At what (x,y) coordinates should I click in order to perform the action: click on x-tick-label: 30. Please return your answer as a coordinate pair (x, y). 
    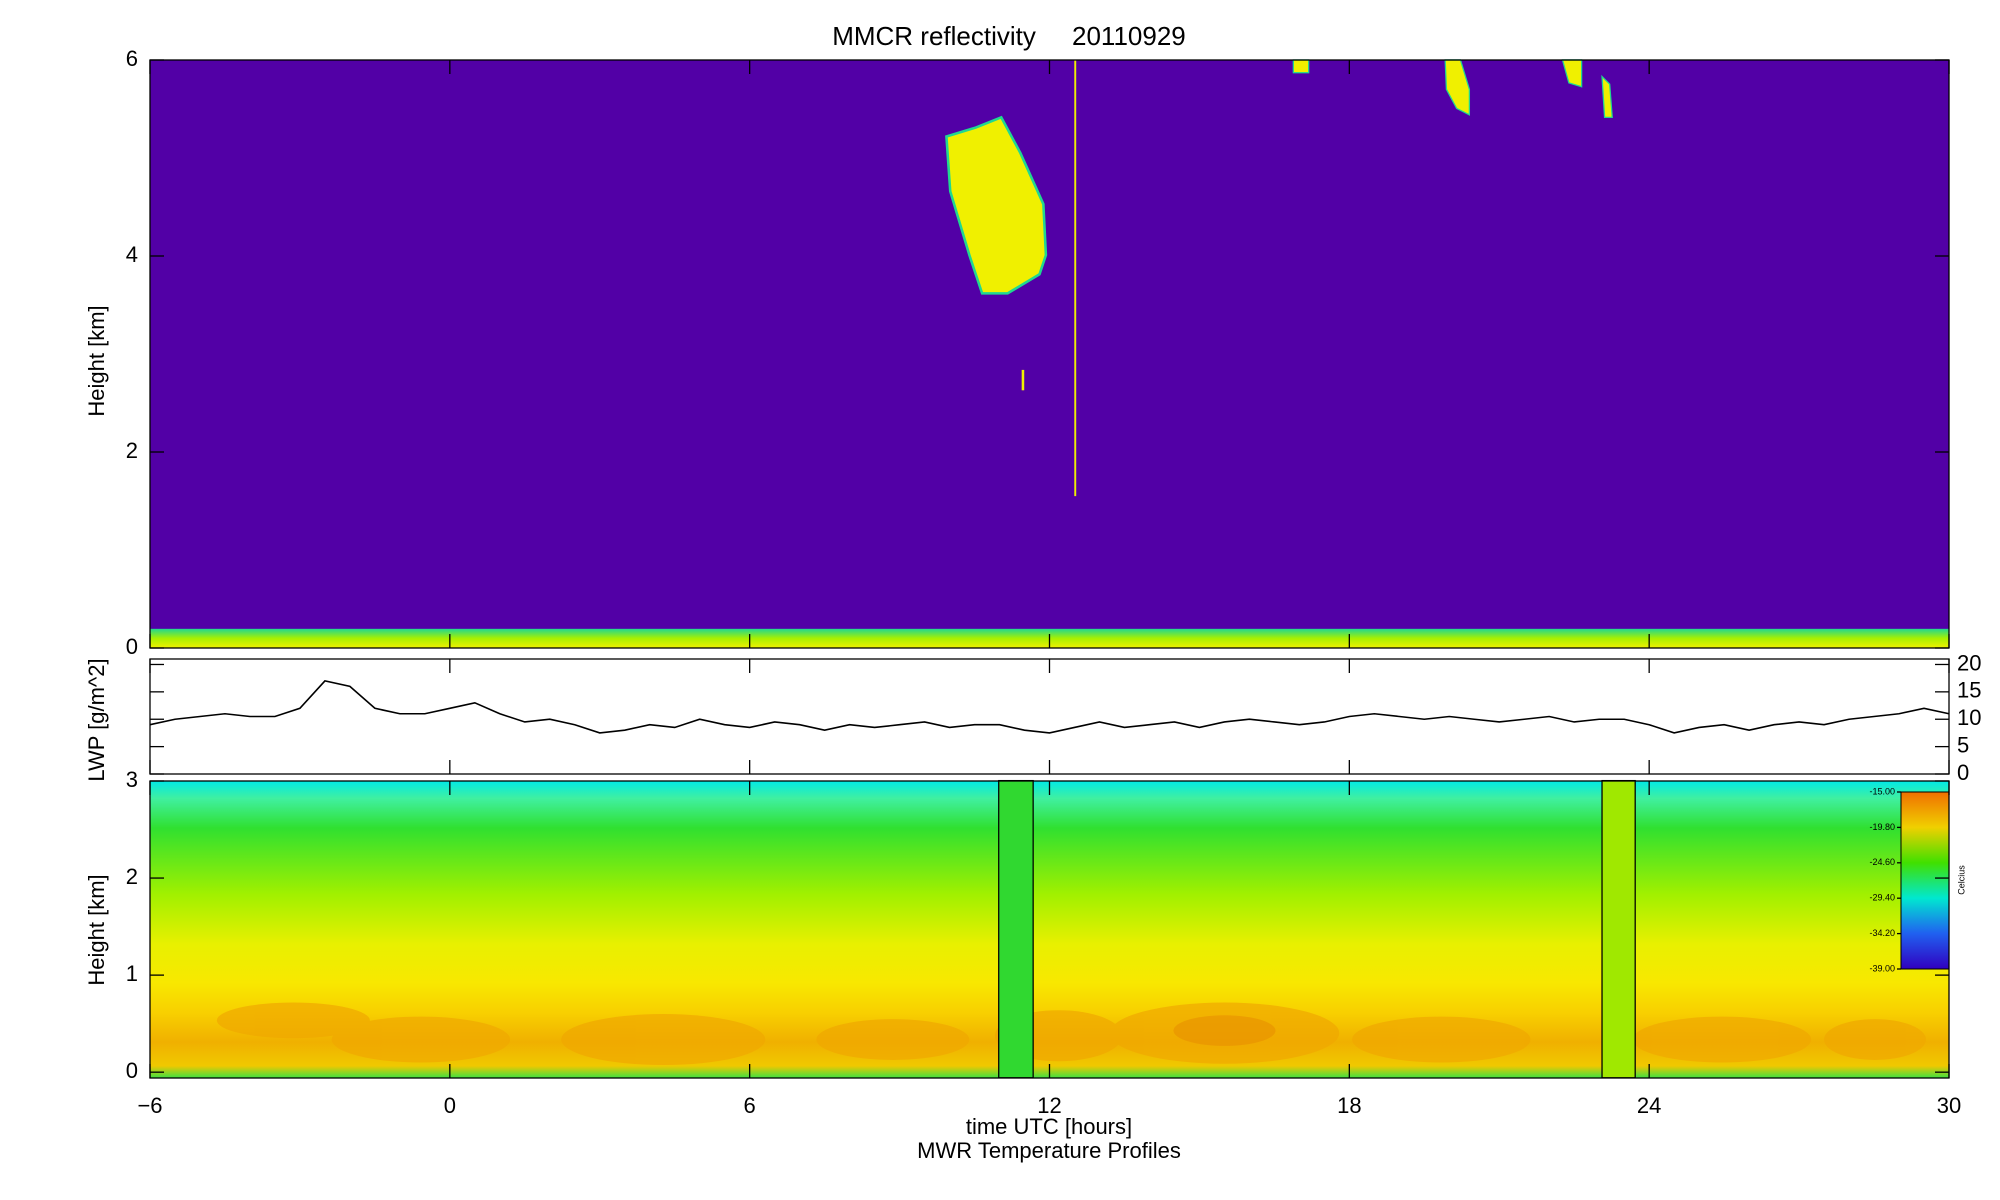
    Looking at the image, I should click on (1949, 1105).